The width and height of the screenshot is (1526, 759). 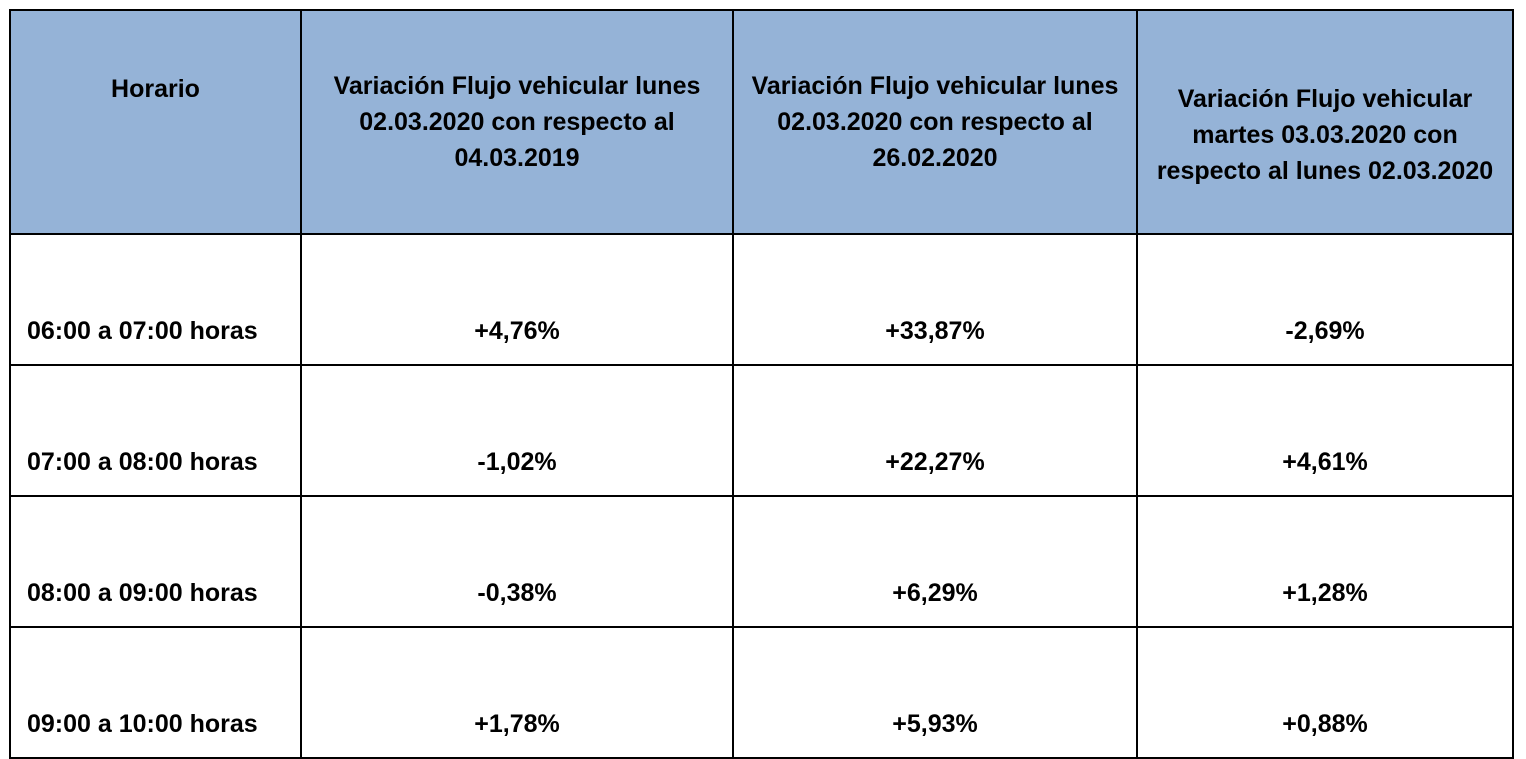 What do you see at coordinates (517, 299) in the screenshot?
I see `value-cell: +4,76%` at bounding box center [517, 299].